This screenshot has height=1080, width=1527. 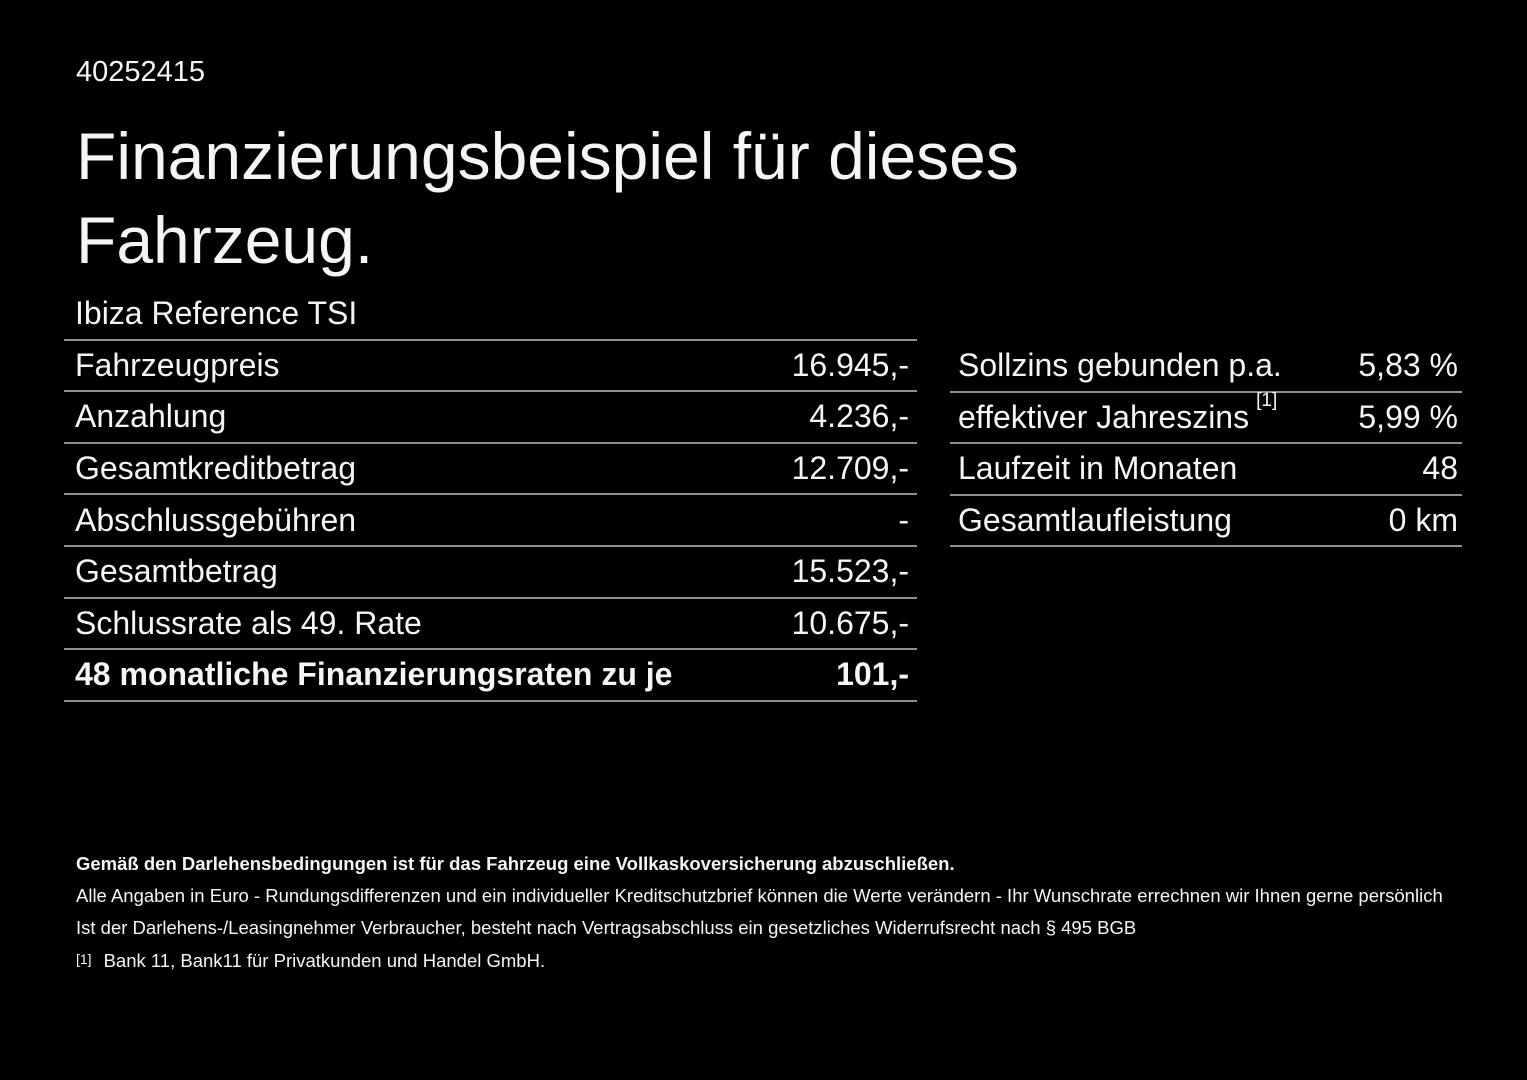 I want to click on row-label: Sollzins gebunden p.a., so click(x=1123, y=365).